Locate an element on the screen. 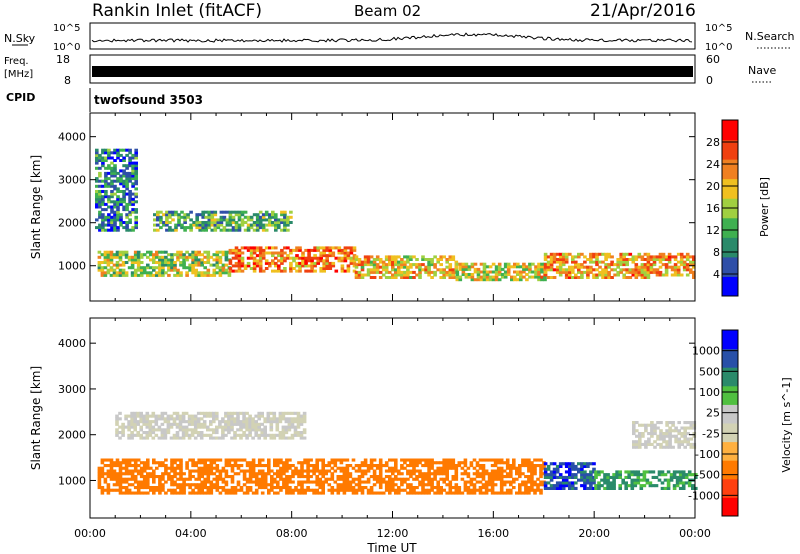 The width and height of the screenshot is (800, 554). freq-strip-frame is located at coordinates (392, 69).